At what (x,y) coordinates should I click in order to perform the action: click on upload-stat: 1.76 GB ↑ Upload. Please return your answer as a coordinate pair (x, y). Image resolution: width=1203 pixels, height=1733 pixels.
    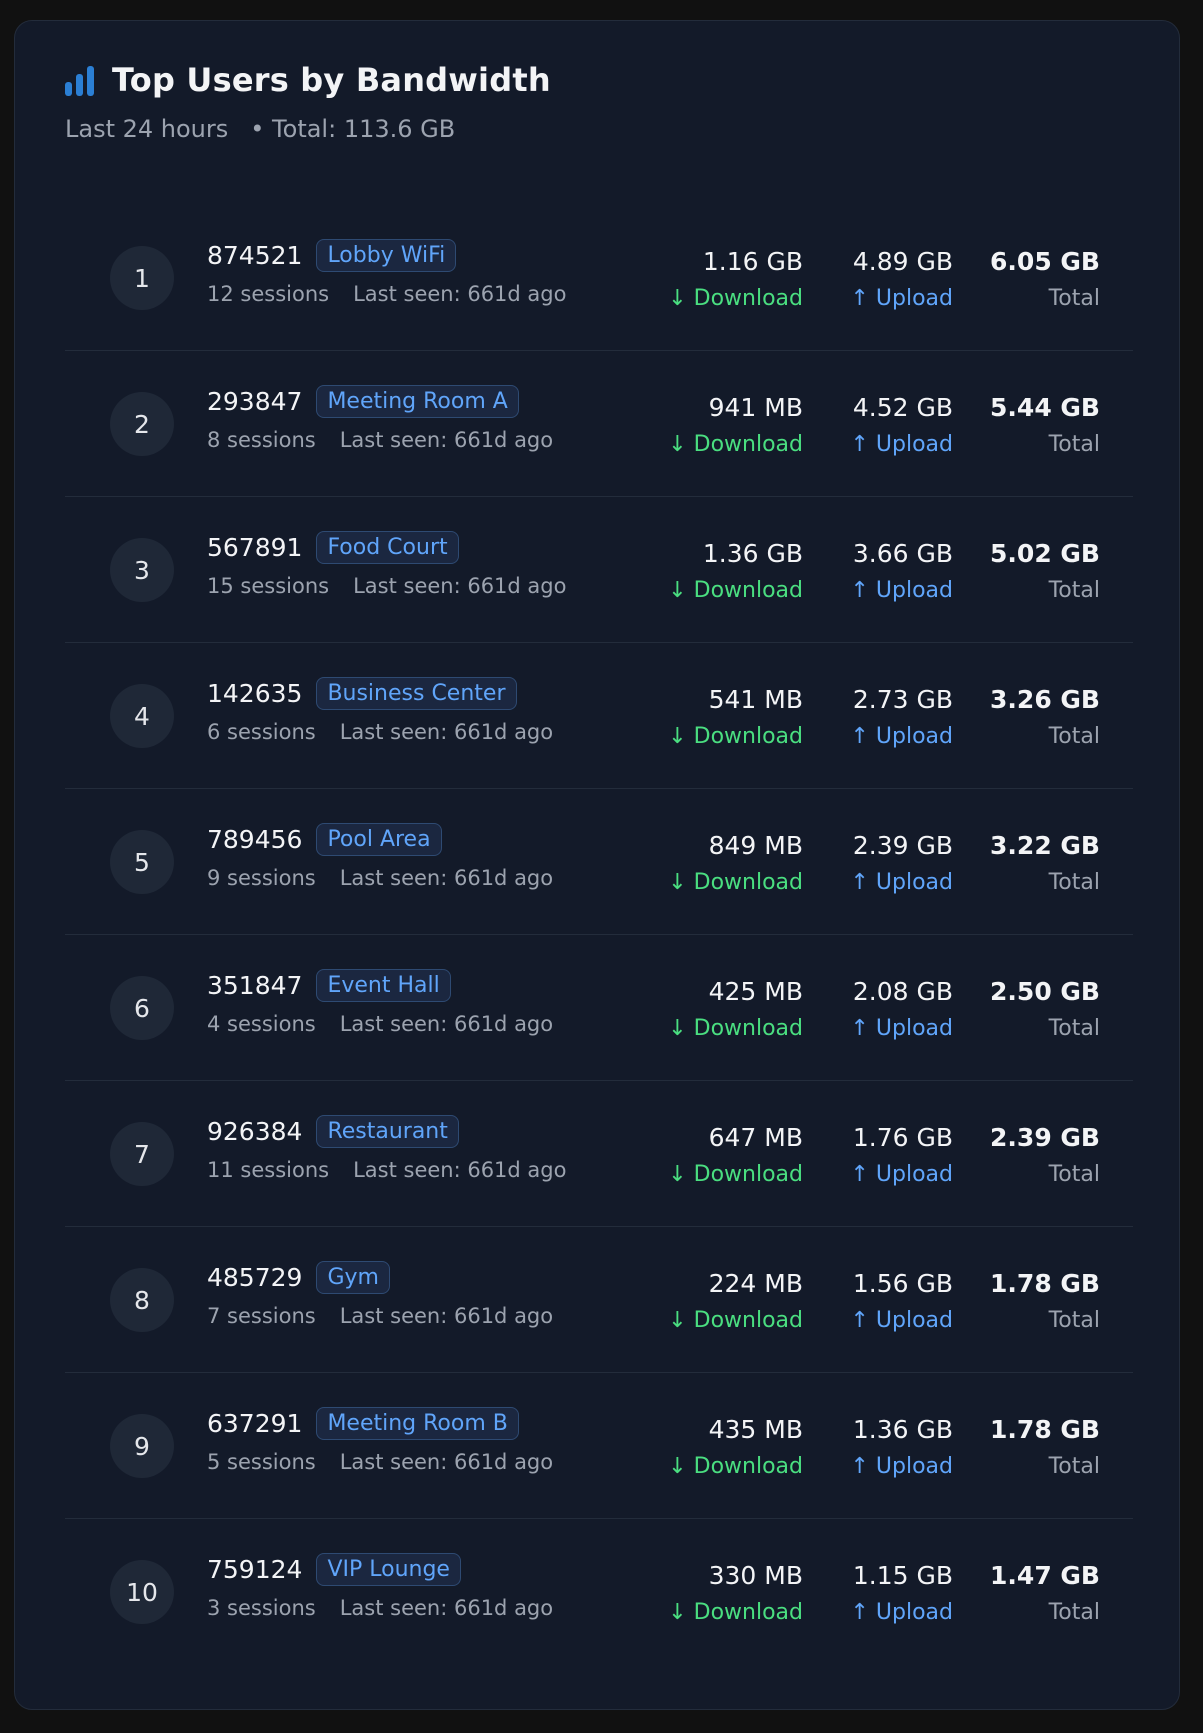
    Looking at the image, I should click on (901, 1155).